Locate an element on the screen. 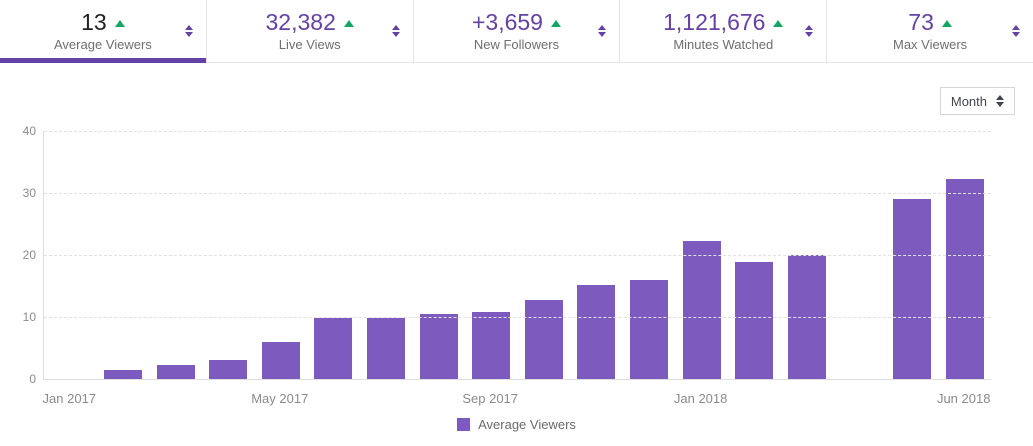  y-axis-label: 20 is located at coordinates (29, 255).